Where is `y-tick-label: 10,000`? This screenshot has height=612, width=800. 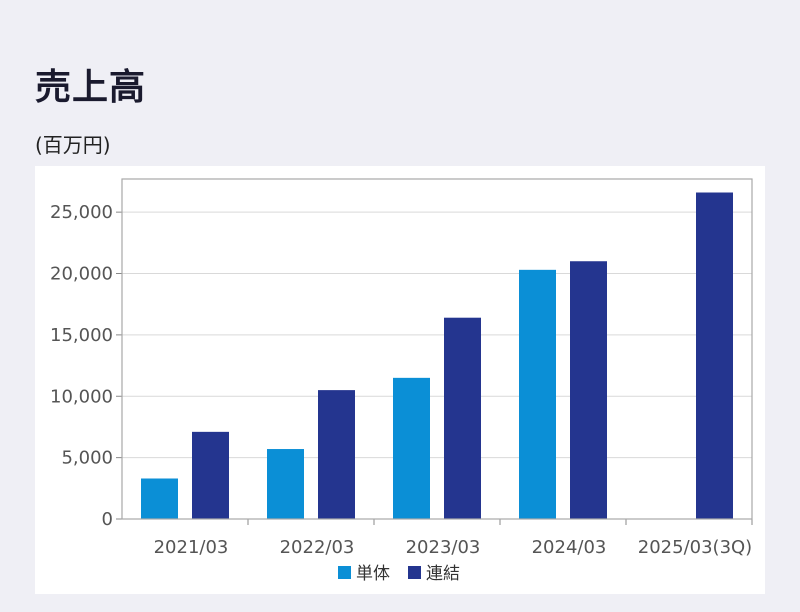
y-tick-label: 10,000 is located at coordinates (81, 396).